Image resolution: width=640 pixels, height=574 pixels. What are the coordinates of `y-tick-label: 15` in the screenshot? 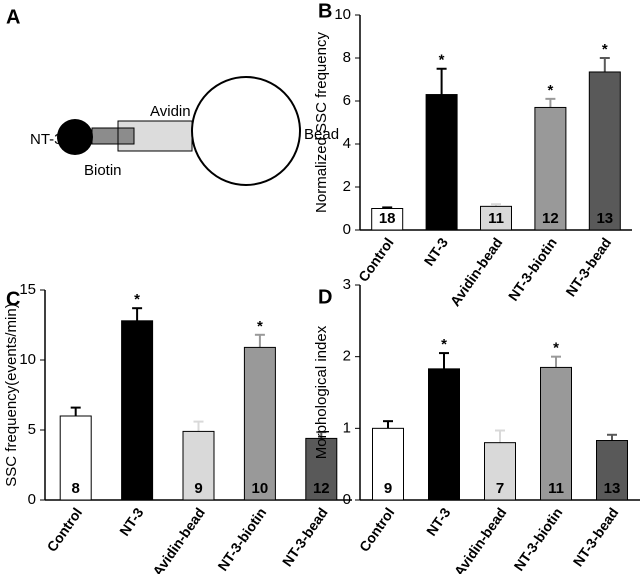 It's located at (27, 289).